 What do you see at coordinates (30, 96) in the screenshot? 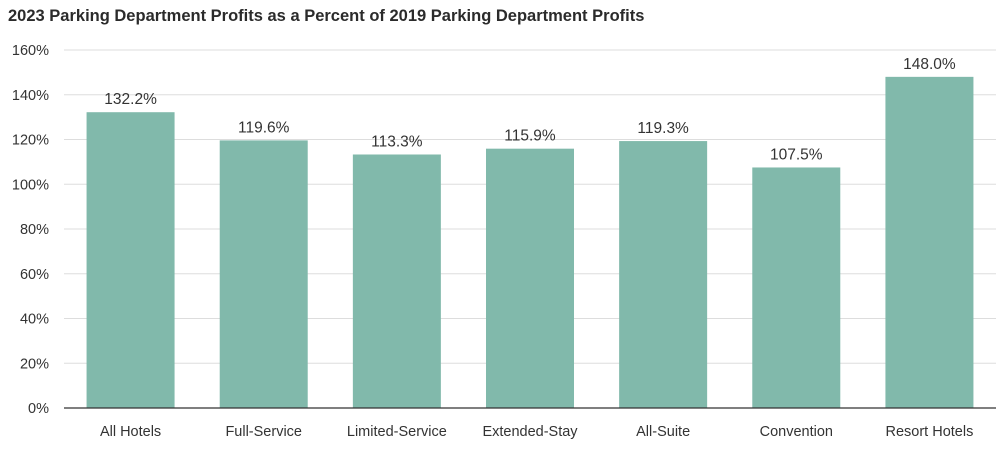
I see `y-tick-label: 140%` at bounding box center [30, 96].